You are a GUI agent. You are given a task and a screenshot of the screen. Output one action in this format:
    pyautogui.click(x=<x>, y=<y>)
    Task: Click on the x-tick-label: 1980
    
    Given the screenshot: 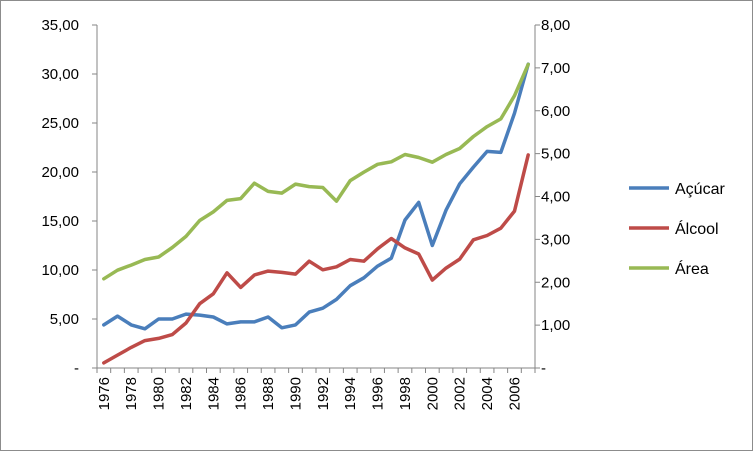 What is the action you would take?
    pyautogui.click(x=159, y=393)
    